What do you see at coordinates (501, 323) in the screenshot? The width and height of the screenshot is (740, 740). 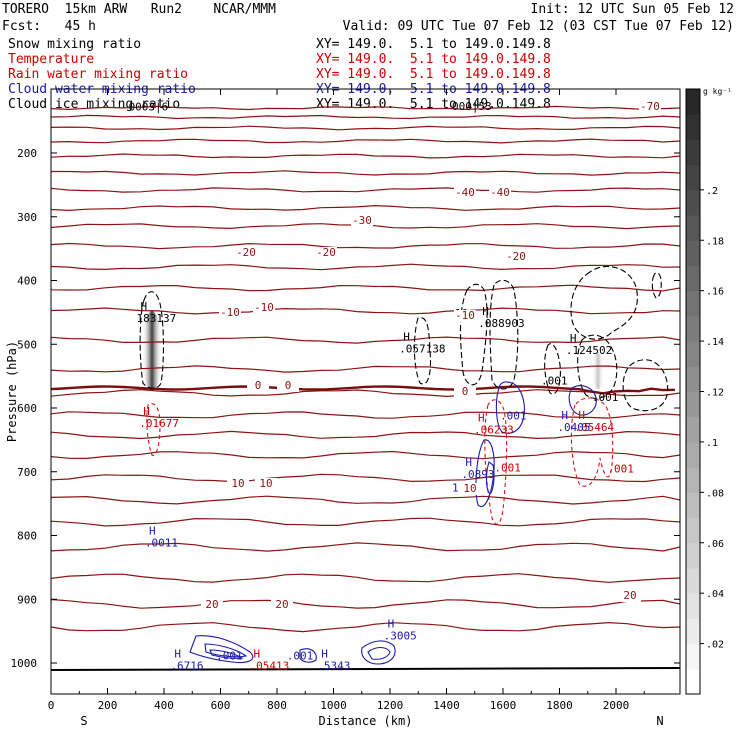 I see `extremum-value: .088903` at bounding box center [501, 323].